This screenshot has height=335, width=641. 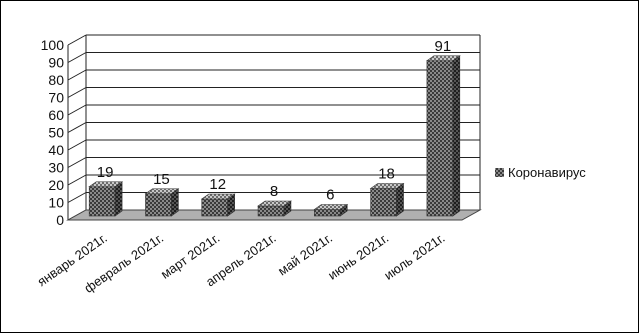 I want to click on y-tick-label: 60, so click(x=56, y=115).